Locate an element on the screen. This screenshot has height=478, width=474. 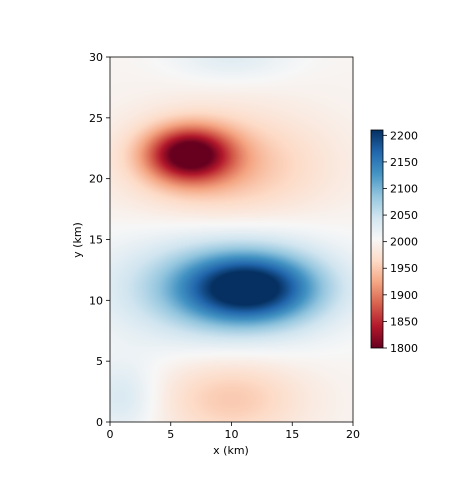
colorbar-tick-label: 1850 is located at coordinates (404, 321).